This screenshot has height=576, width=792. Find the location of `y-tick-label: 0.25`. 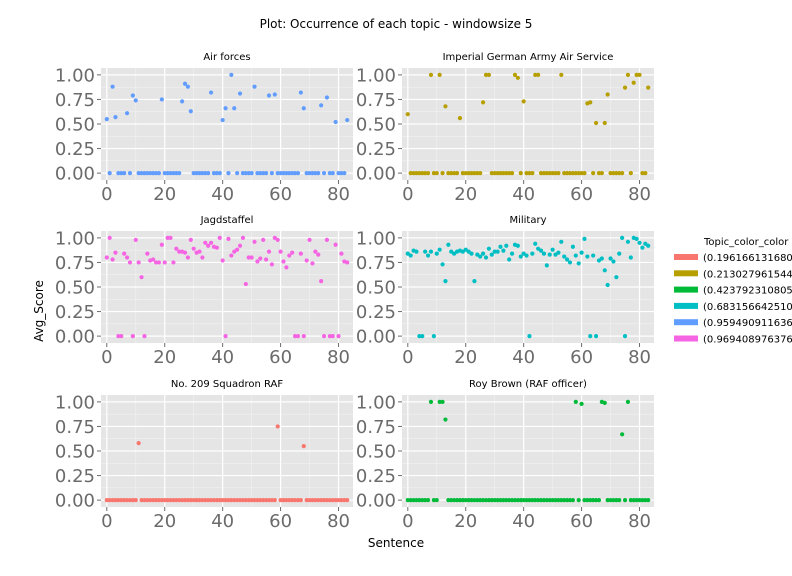

y-tick-label: 0.25 is located at coordinates (376, 149).